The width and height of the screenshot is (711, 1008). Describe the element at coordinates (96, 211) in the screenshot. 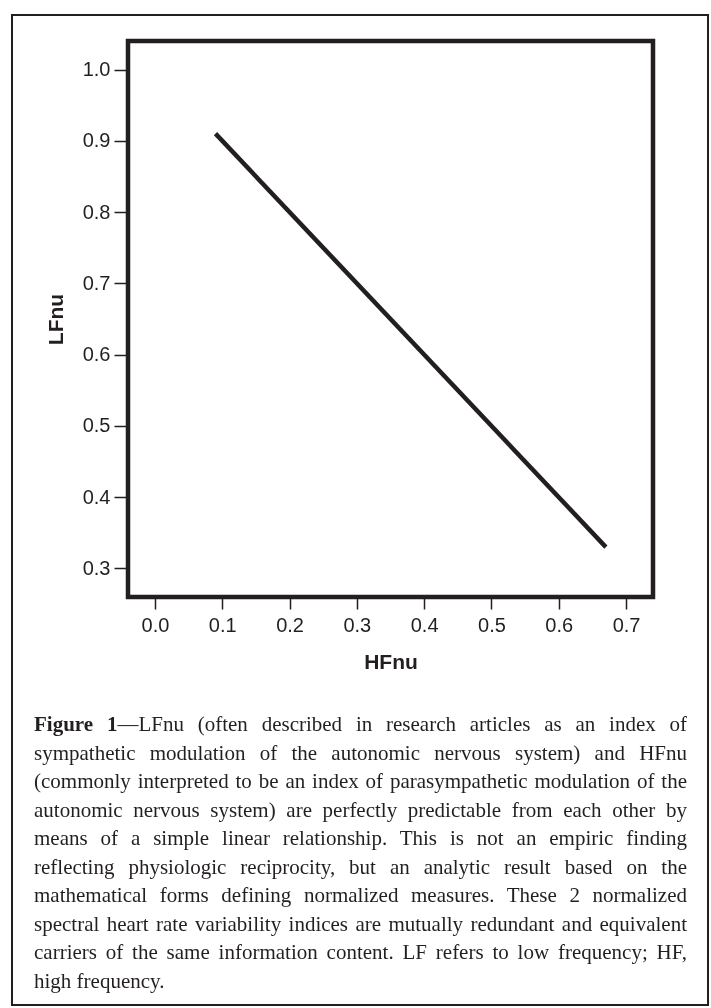

I see `y-tick-label: 0.8` at that location.